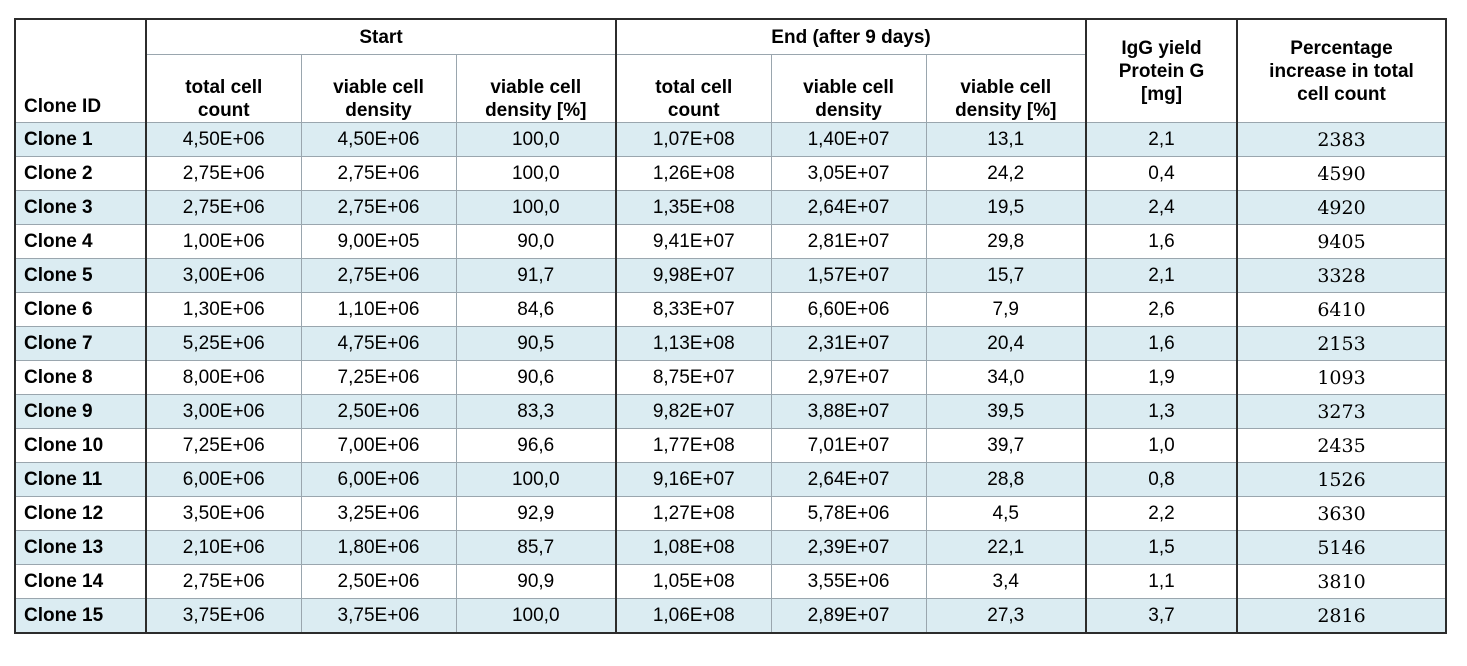 The width and height of the screenshot is (1467, 666). Describe the element at coordinates (1341, 139) in the screenshot. I see `percentage-increase-cell: 2383` at that location.